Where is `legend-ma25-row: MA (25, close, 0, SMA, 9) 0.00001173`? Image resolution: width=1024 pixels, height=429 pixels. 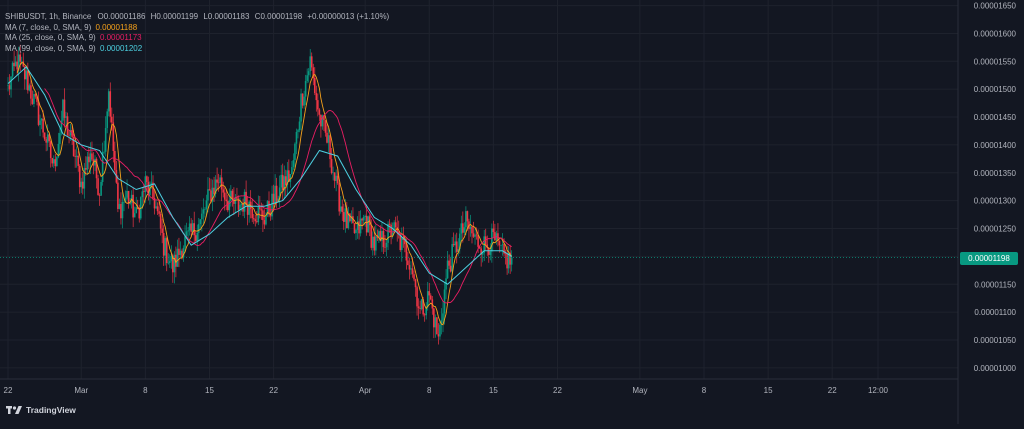 legend-ma25-row: MA (25, close, 0, SMA, 9) 0.00001173 is located at coordinates (197, 38).